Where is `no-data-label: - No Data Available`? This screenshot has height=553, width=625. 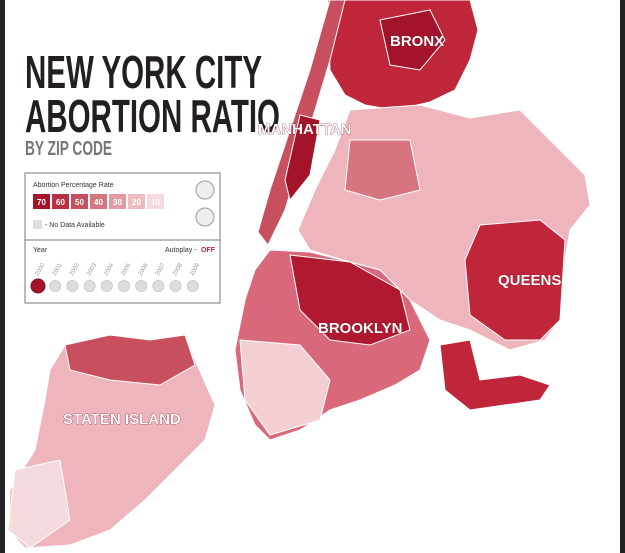
no-data-label: - No Data Available is located at coordinates (75, 225).